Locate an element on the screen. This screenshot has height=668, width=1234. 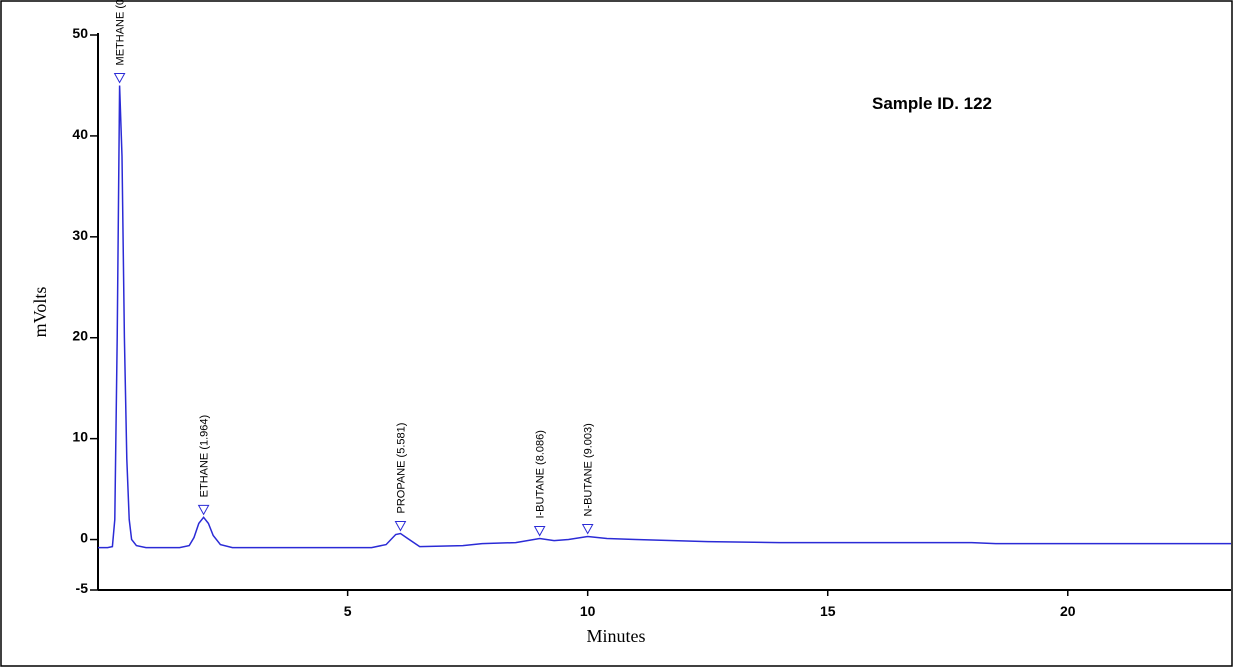
x-axis-label: Minutes is located at coordinates (615, 636).